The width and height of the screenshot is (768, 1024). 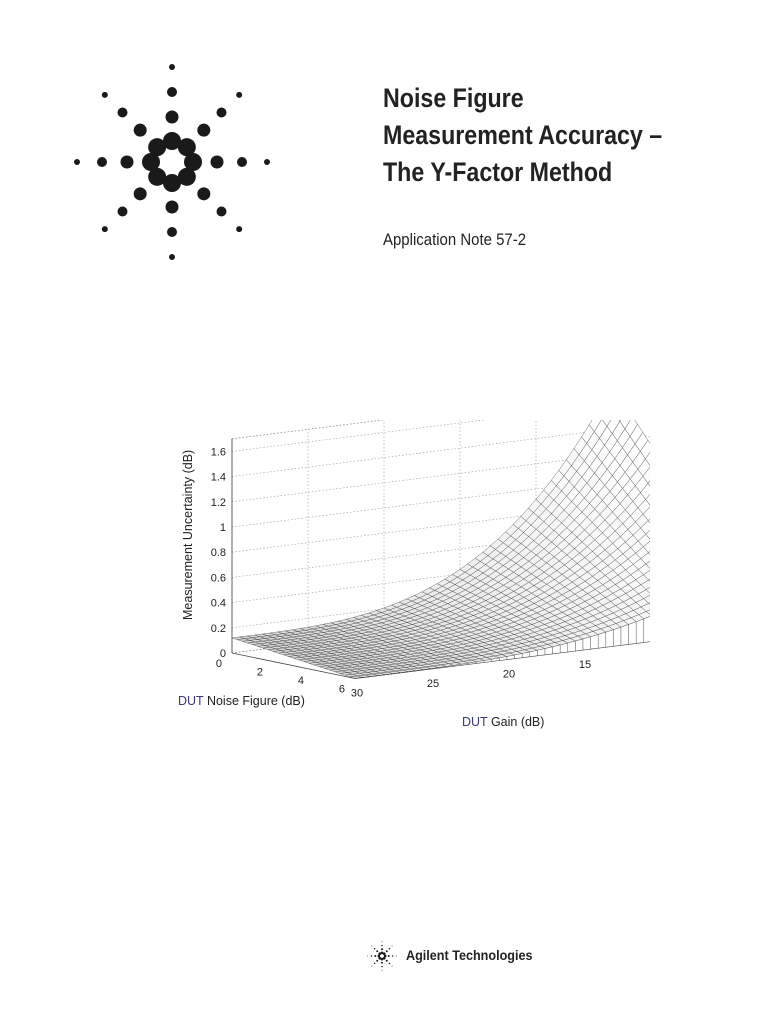 I want to click on chart-frame-line, so click(x=308, y=430).